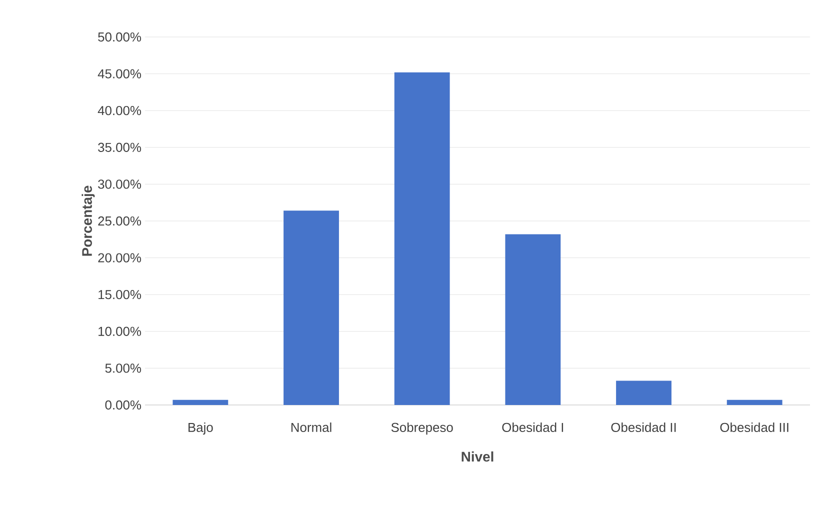 Image resolution: width=822 pixels, height=524 pixels. Describe the element at coordinates (120, 257) in the screenshot. I see `y-tick-label: 20.00%` at that location.